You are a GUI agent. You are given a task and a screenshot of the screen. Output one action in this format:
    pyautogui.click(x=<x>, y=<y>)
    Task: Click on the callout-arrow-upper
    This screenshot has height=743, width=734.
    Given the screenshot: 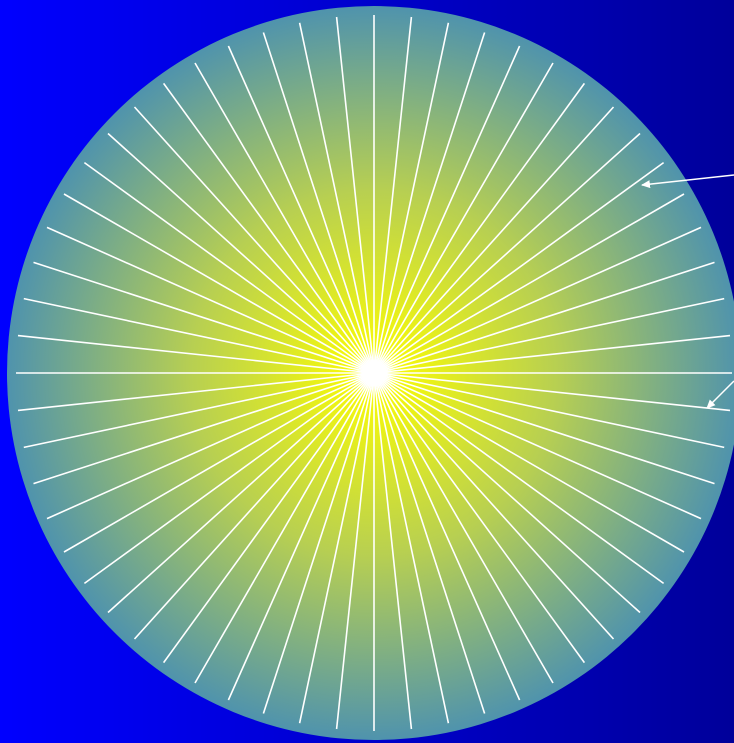 What is the action you would take?
    pyautogui.click(x=687, y=181)
    